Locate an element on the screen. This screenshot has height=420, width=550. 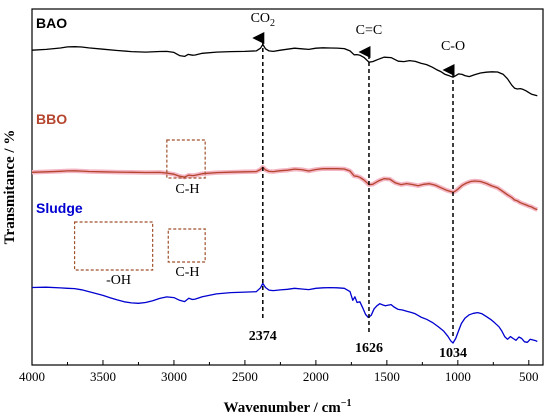
x-tick-label: 3000 is located at coordinates (174, 376).